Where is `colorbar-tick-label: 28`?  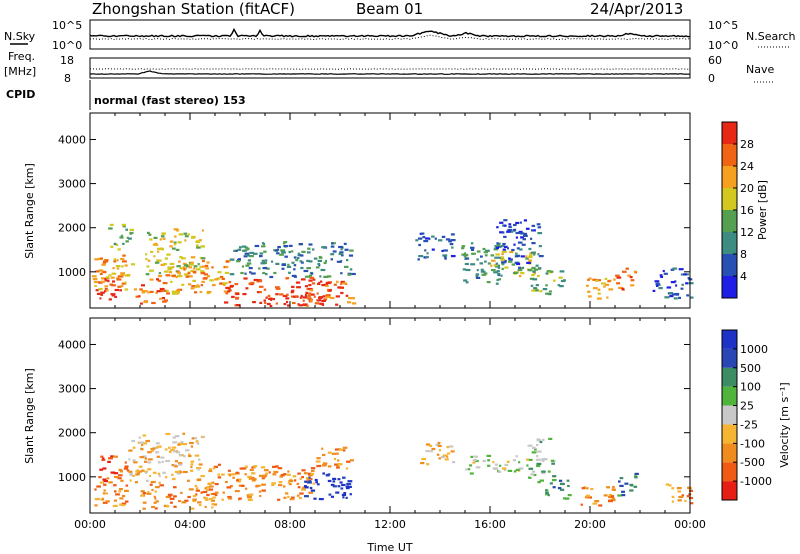
colorbar-tick-label: 28 is located at coordinates (747, 144).